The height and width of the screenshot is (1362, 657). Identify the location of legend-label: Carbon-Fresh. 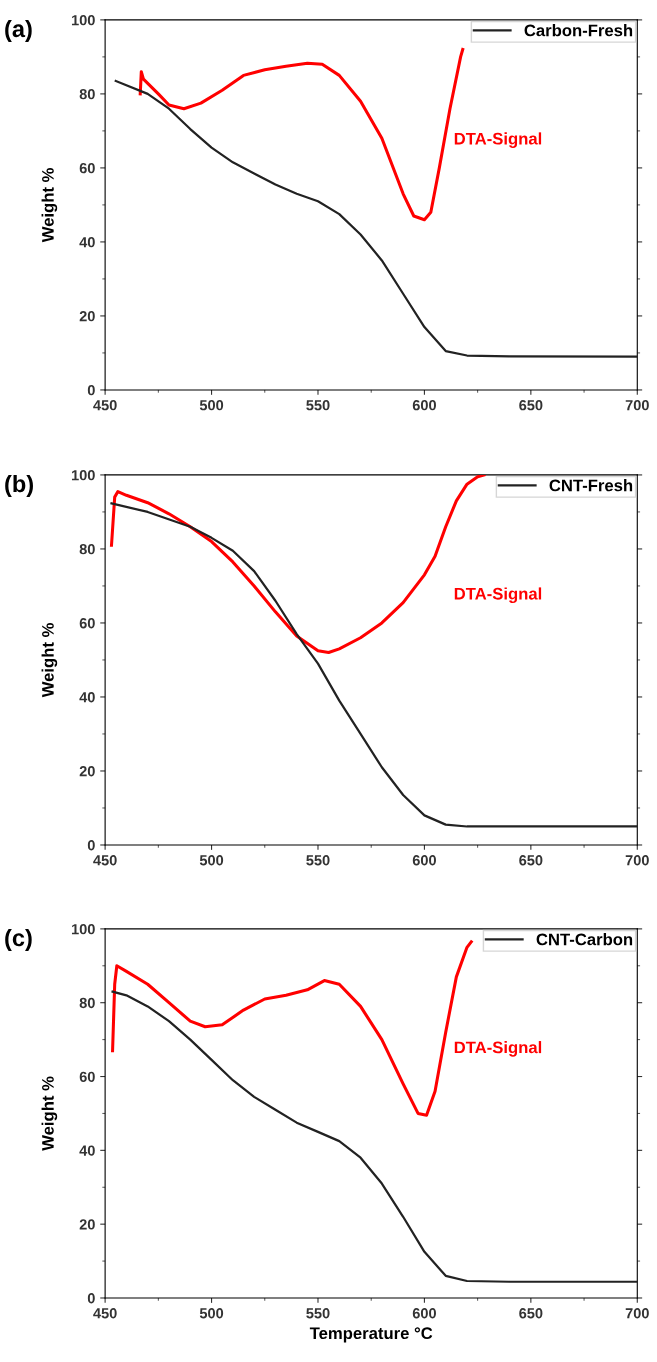
(578, 30).